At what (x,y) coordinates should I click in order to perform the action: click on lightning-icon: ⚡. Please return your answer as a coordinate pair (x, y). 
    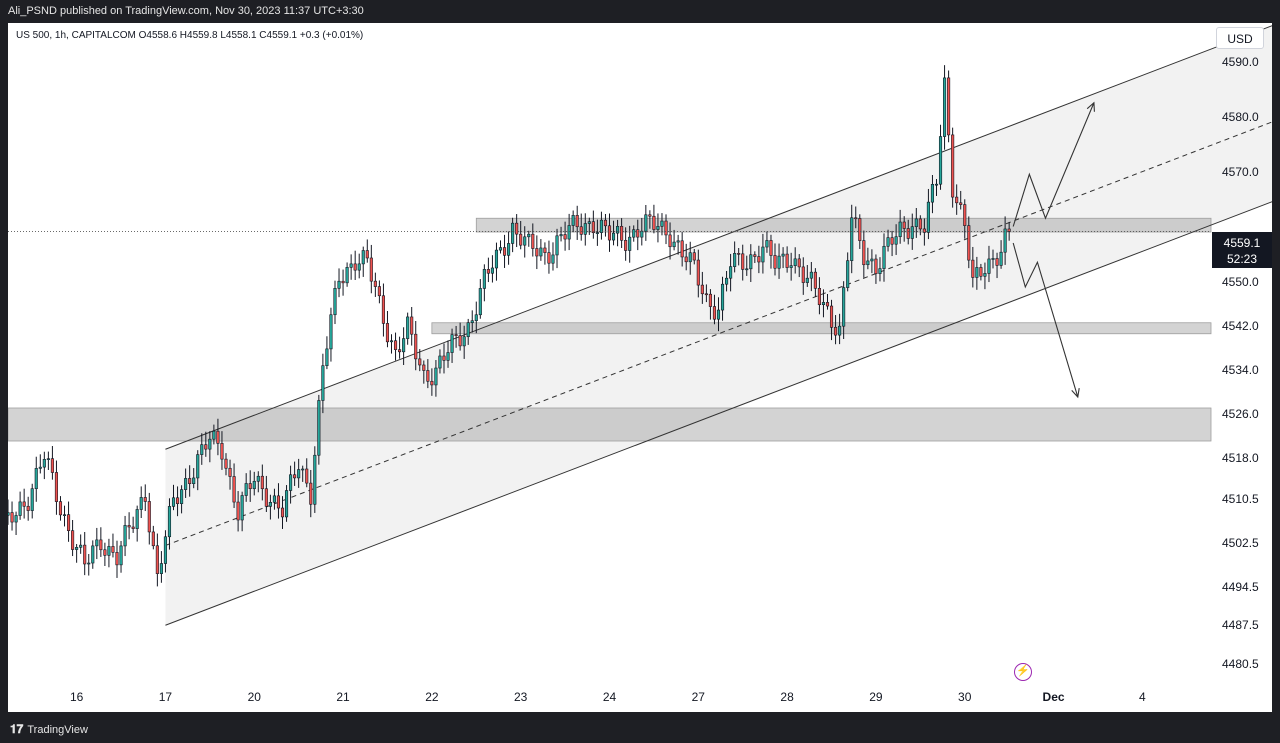
    Looking at the image, I should click on (1023, 672).